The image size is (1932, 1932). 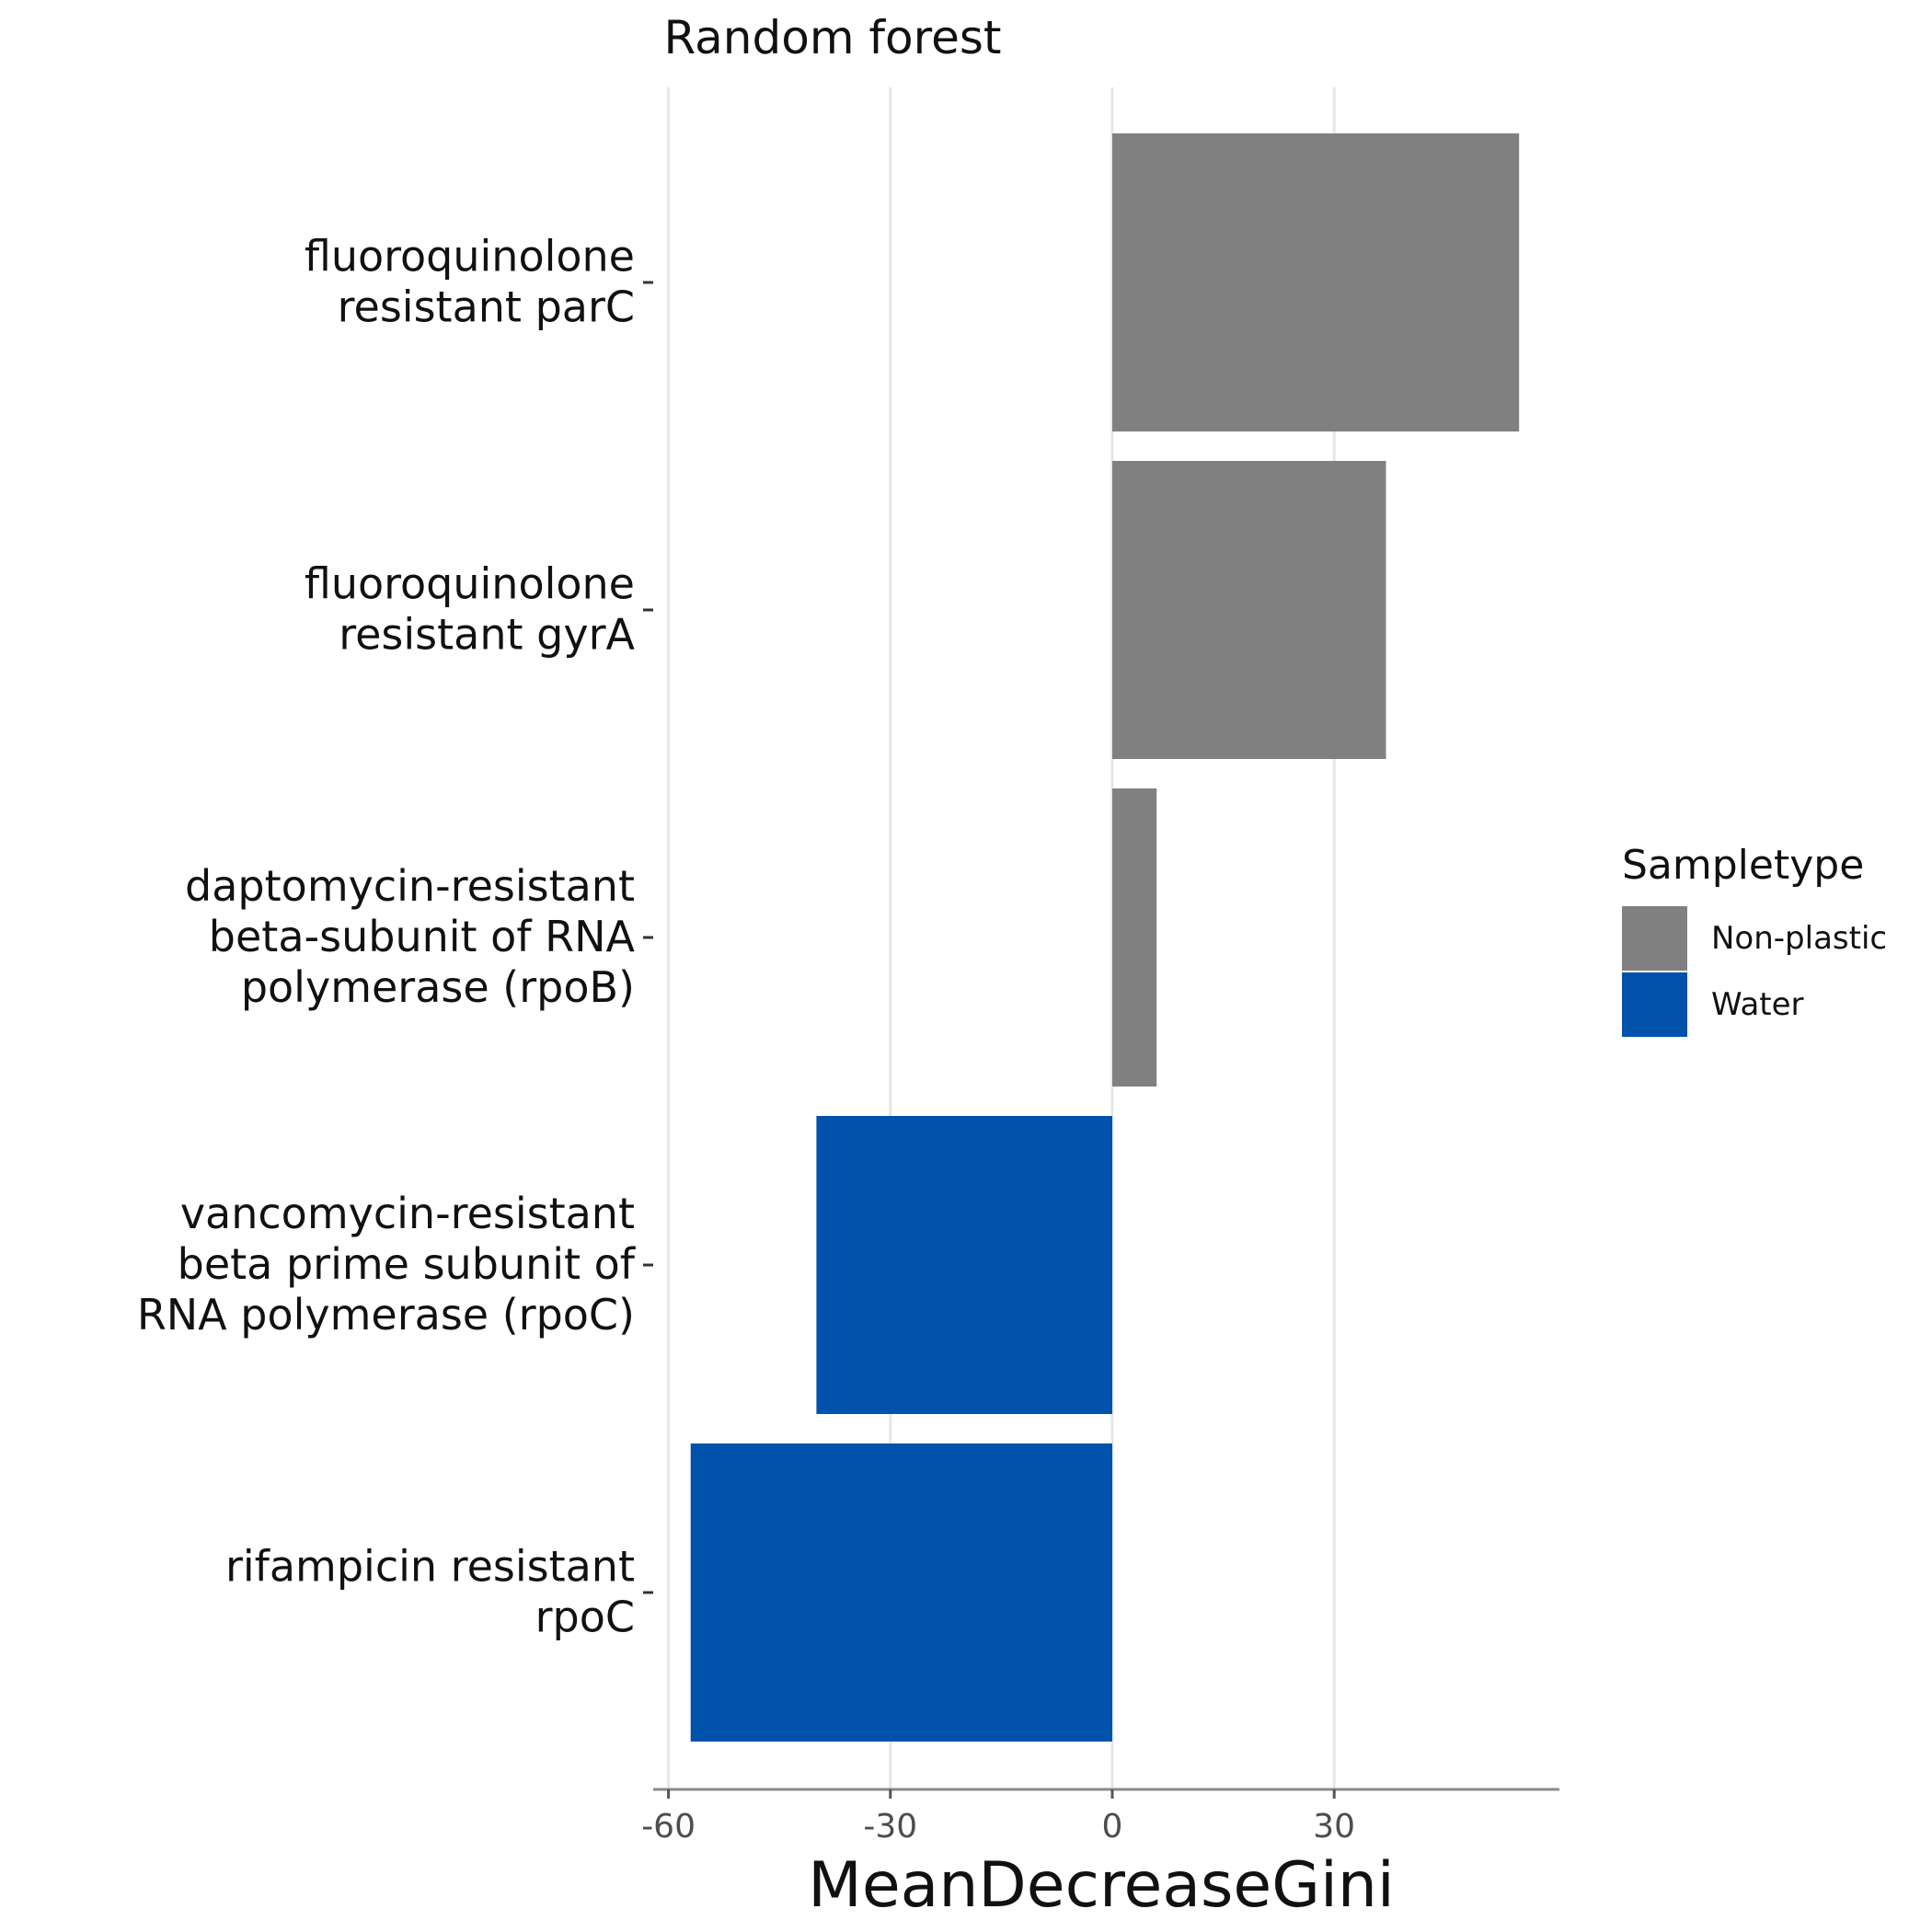 What do you see at coordinates (1334, 1827) in the screenshot?
I see `x-tick-label: 30` at bounding box center [1334, 1827].